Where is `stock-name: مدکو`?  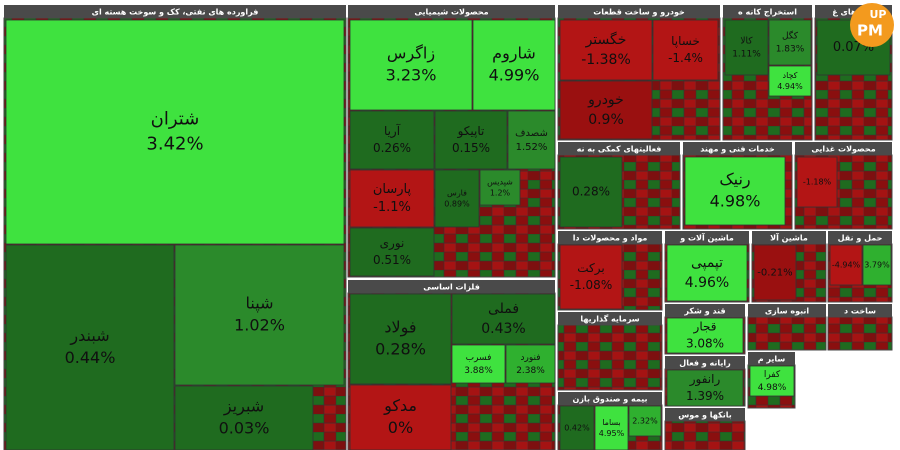
stock-name: مدکو is located at coordinates (400, 406).